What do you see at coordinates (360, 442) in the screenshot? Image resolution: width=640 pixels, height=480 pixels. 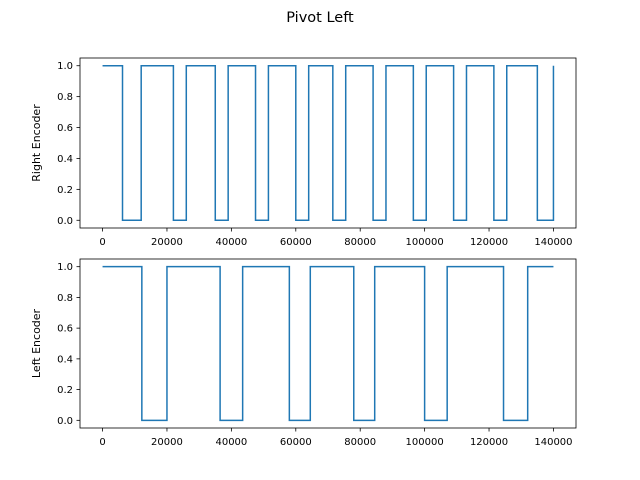 I see `left-encoder-x-tick-label: 80000` at bounding box center [360, 442].